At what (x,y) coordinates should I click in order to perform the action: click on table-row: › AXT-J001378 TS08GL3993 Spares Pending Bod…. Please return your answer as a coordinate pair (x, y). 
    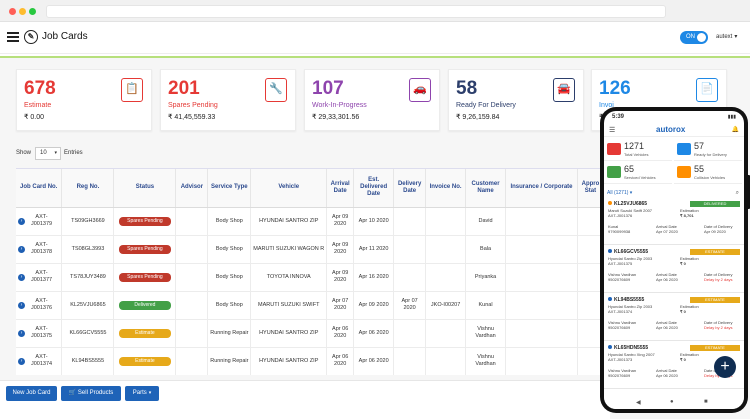
    Looking at the image, I should click on (310, 249).